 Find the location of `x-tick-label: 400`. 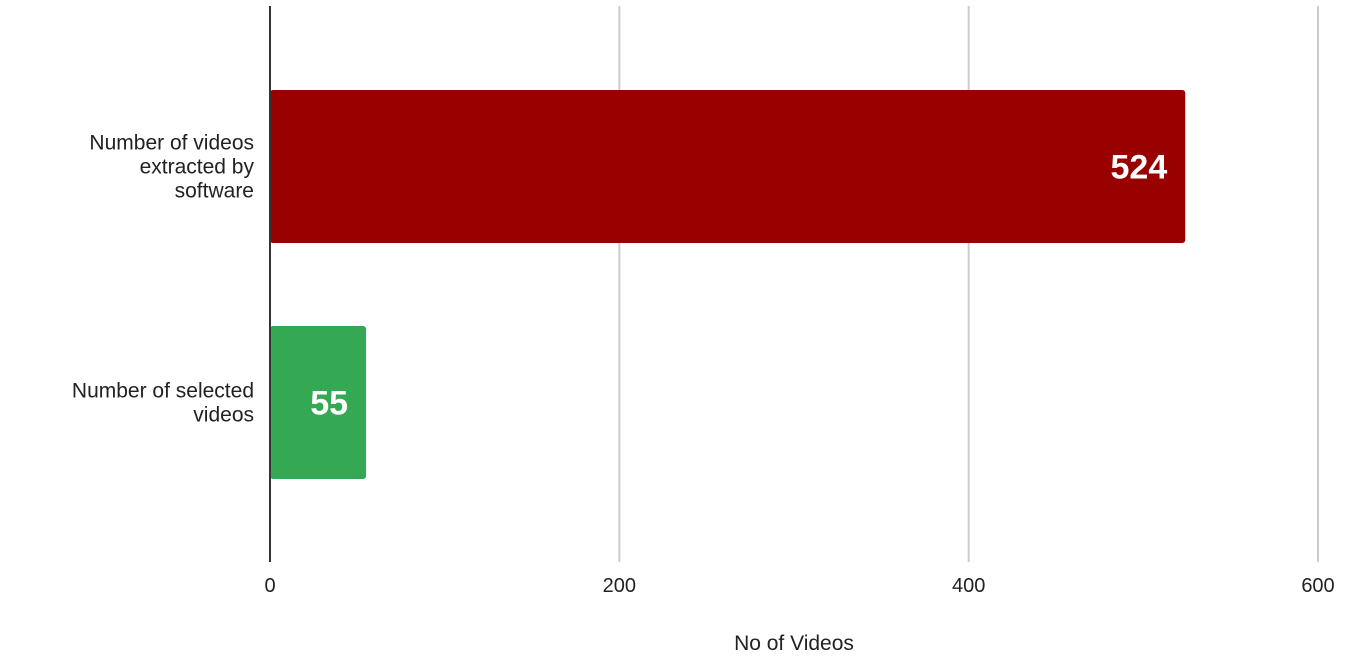

x-tick-label: 400 is located at coordinates (968, 586).